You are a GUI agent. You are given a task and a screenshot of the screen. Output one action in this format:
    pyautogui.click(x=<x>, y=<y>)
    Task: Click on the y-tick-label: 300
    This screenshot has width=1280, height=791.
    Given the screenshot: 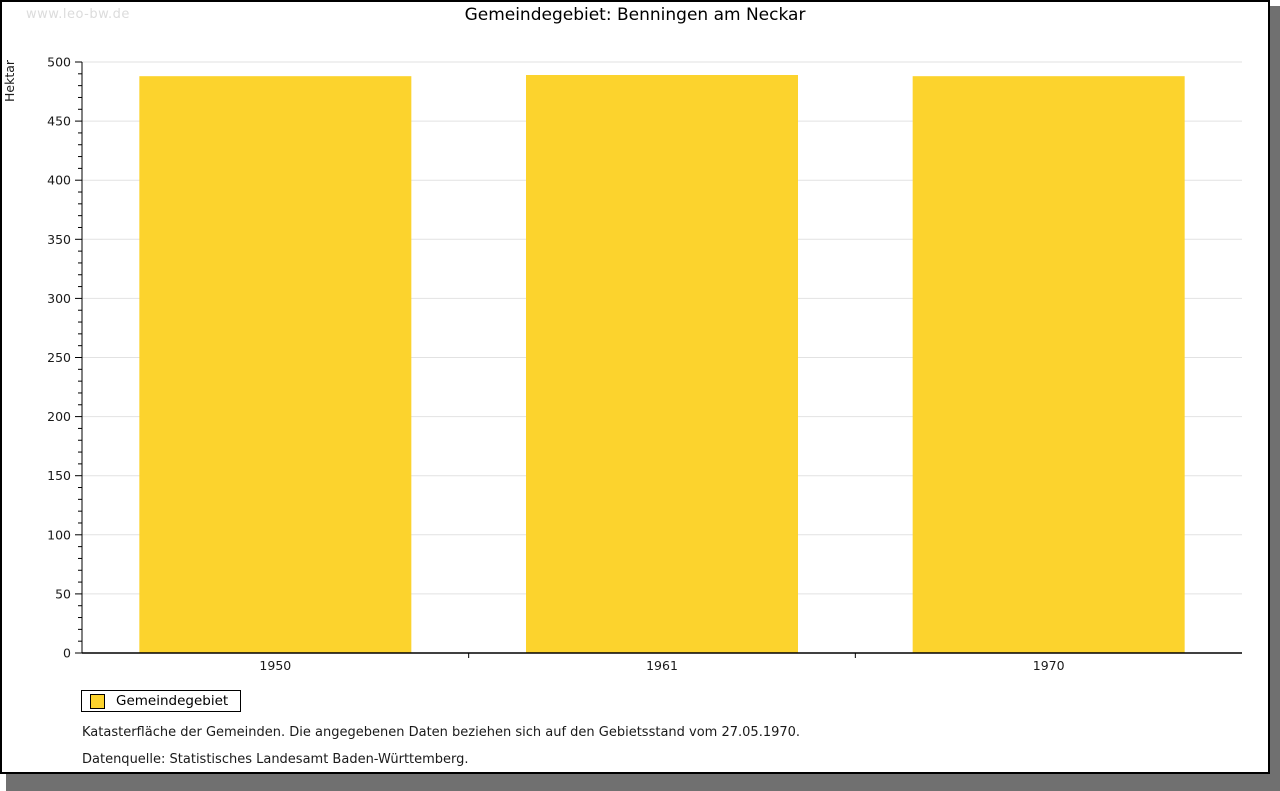 What is the action you would take?
    pyautogui.click(x=59, y=298)
    